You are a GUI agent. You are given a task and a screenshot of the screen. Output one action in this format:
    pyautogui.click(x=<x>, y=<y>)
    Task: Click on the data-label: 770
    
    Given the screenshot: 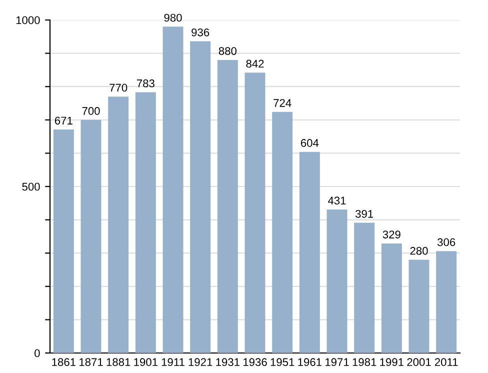 What is the action you would take?
    pyautogui.click(x=119, y=88)
    